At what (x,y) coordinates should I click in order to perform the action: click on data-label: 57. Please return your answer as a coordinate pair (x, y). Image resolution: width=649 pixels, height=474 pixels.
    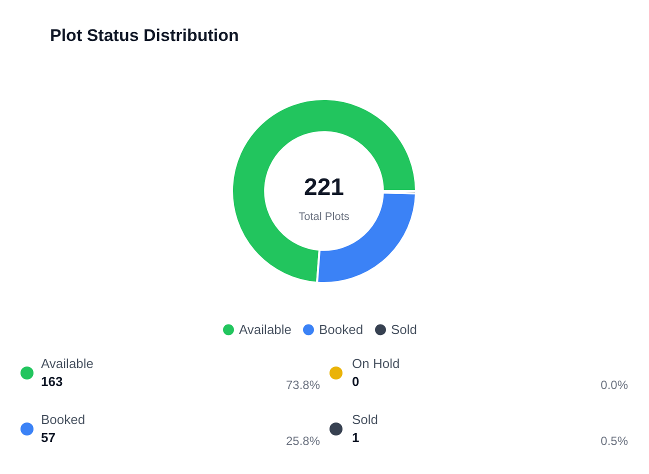
    Looking at the image, I should click on (48, 437).